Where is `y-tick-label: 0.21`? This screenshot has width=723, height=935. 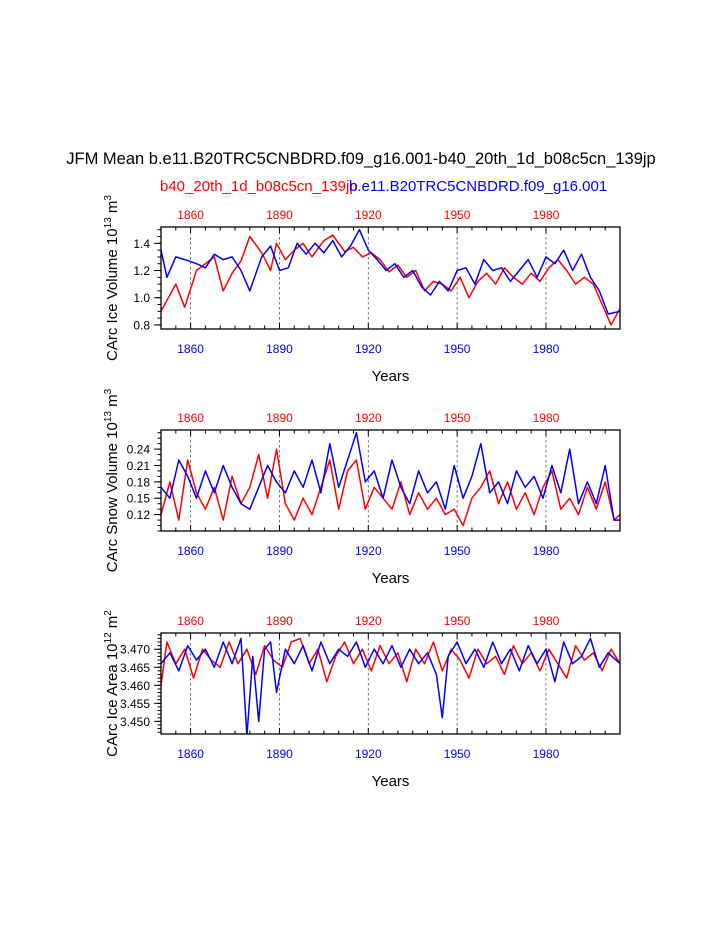
y-tick-label: 0.21 is located at coordinates (139, 466).